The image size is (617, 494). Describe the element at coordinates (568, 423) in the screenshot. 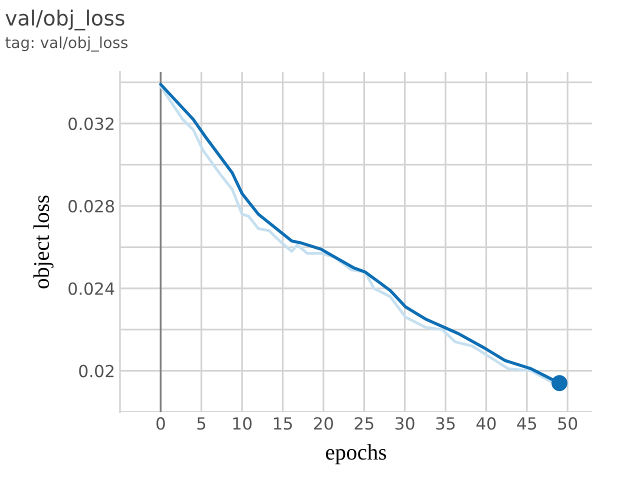

I see `x-tick-label: 50` at that location.